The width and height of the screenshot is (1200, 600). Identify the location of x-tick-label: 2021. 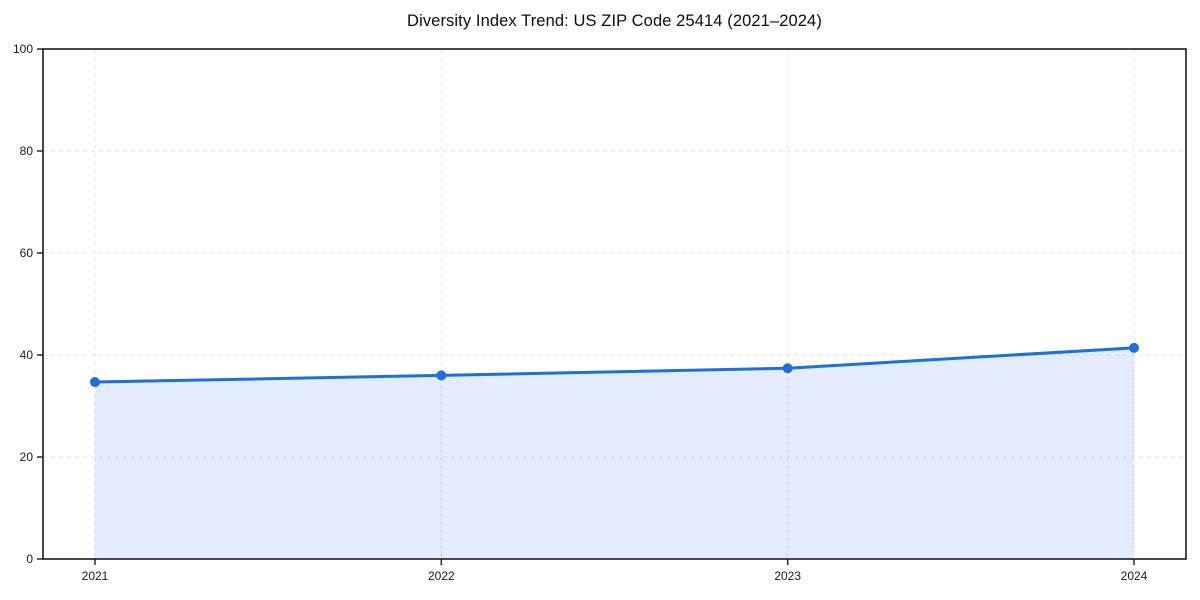
(95, 576).